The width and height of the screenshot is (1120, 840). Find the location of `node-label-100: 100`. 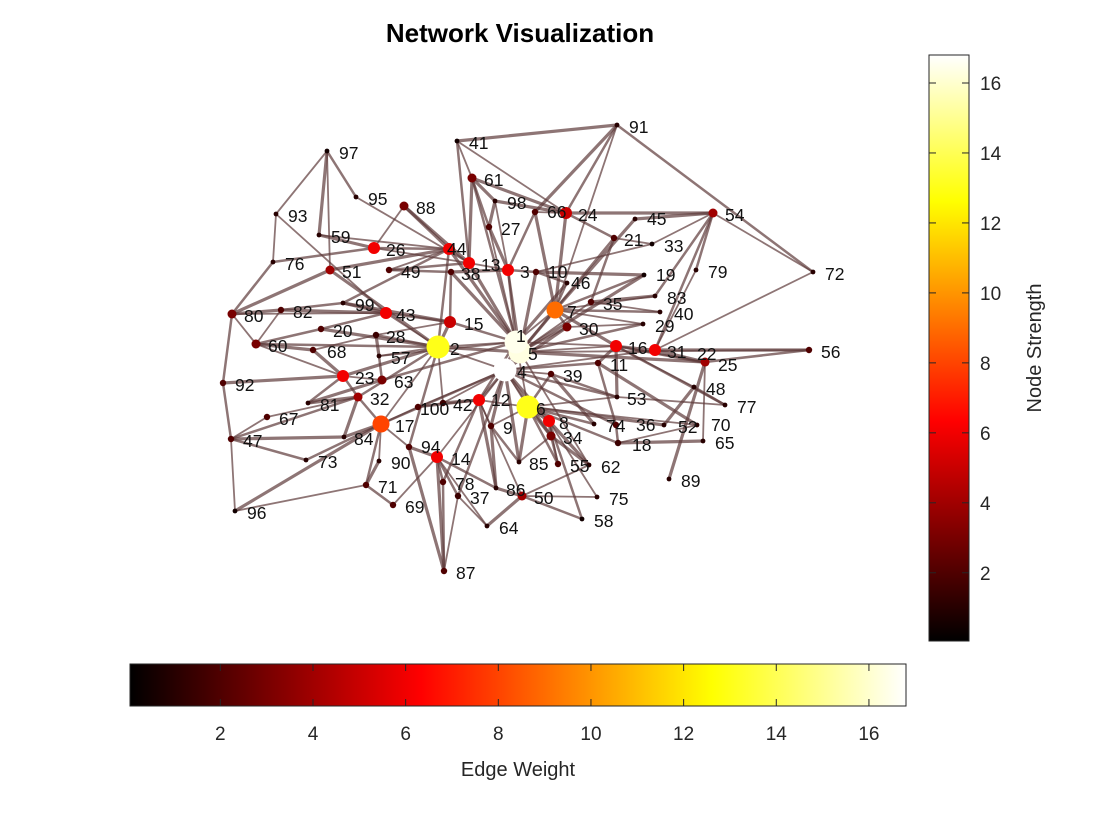

node-label-100: 100 is located at coordinates (434, 409).